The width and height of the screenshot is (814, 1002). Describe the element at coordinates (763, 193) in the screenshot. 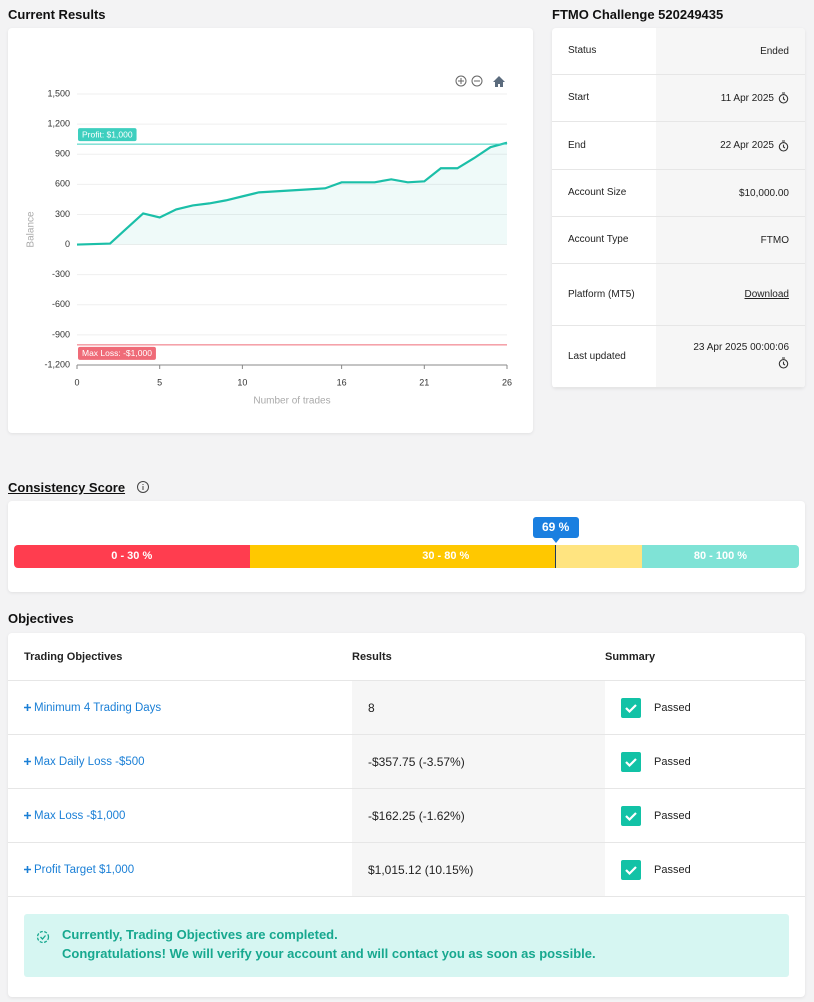

I see `info-value: $10,000.00` at that location.